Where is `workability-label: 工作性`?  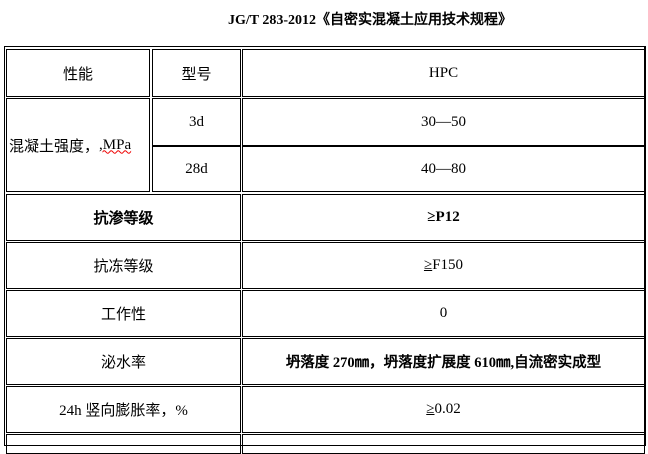
workability-label: 工作性 is located at coordinates (123, 313).